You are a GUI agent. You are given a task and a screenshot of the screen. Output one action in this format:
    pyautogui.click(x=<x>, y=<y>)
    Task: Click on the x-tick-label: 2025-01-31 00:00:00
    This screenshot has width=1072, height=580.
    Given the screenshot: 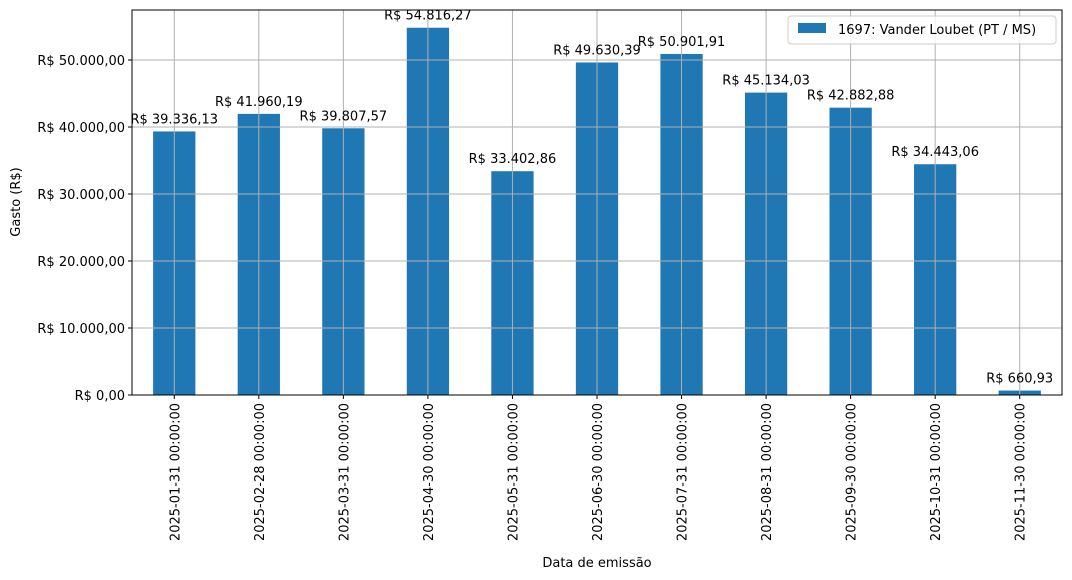 What is the action you would take?
    pyautogui.click(x=175, y=472)
    